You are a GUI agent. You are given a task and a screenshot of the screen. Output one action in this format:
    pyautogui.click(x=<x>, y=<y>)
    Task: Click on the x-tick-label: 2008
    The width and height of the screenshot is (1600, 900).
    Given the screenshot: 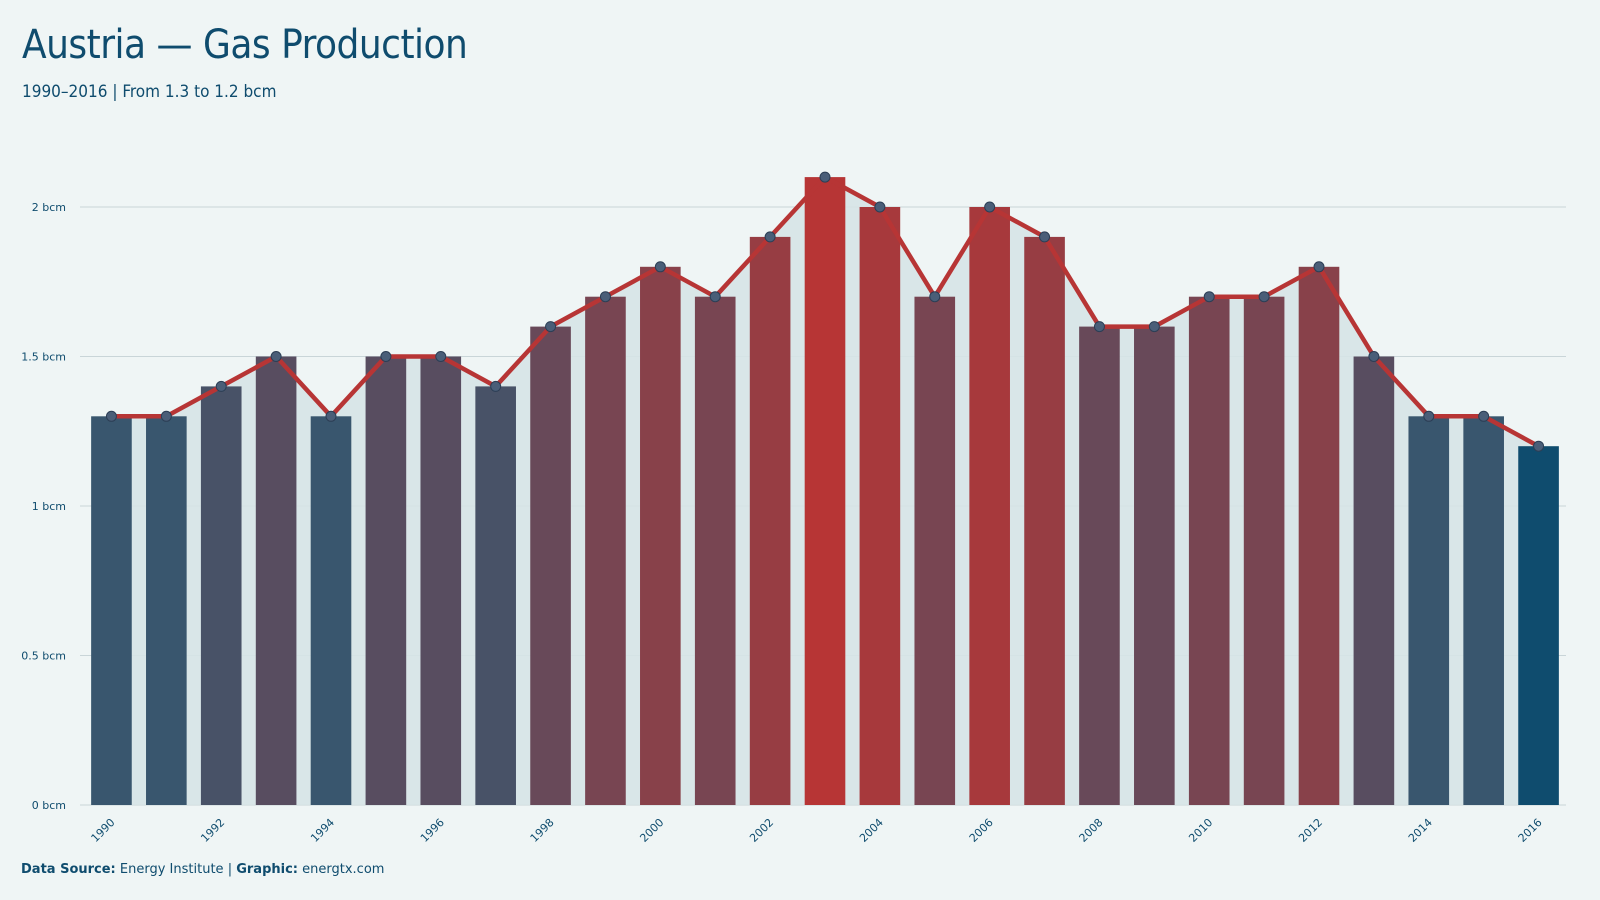 What is the action you would take?
    pyautogui.click(x=1091, y=830)
    